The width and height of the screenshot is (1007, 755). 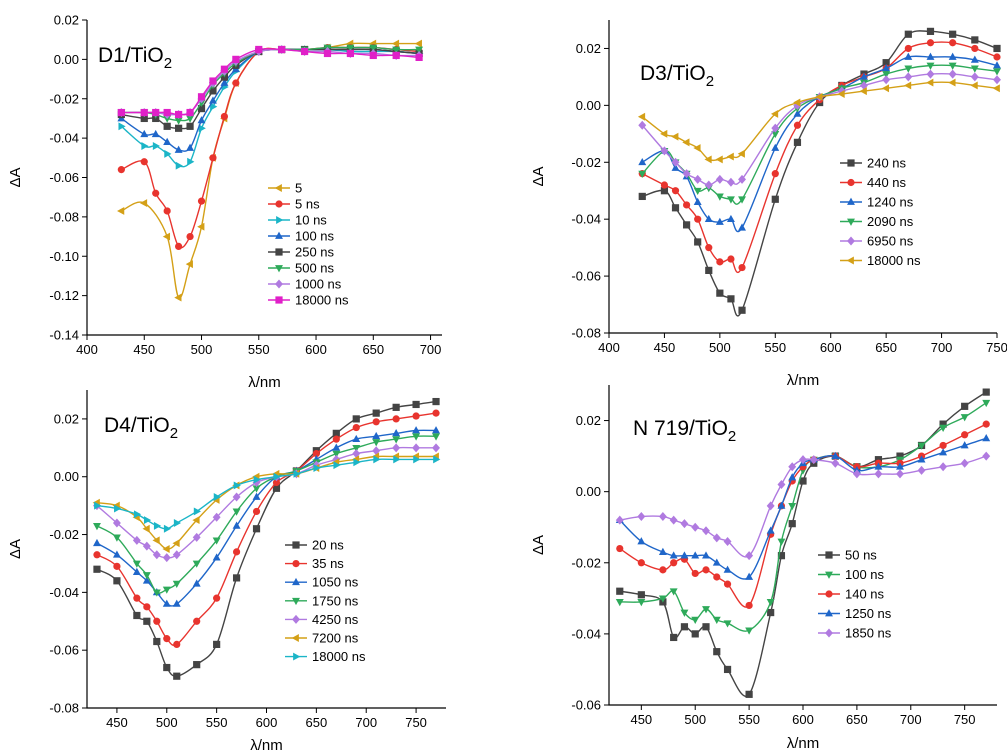 What do you see at coordinates (831, 347) in the screenshot?
I see `x-tick-label: 600` at bounding box center [831, 347].